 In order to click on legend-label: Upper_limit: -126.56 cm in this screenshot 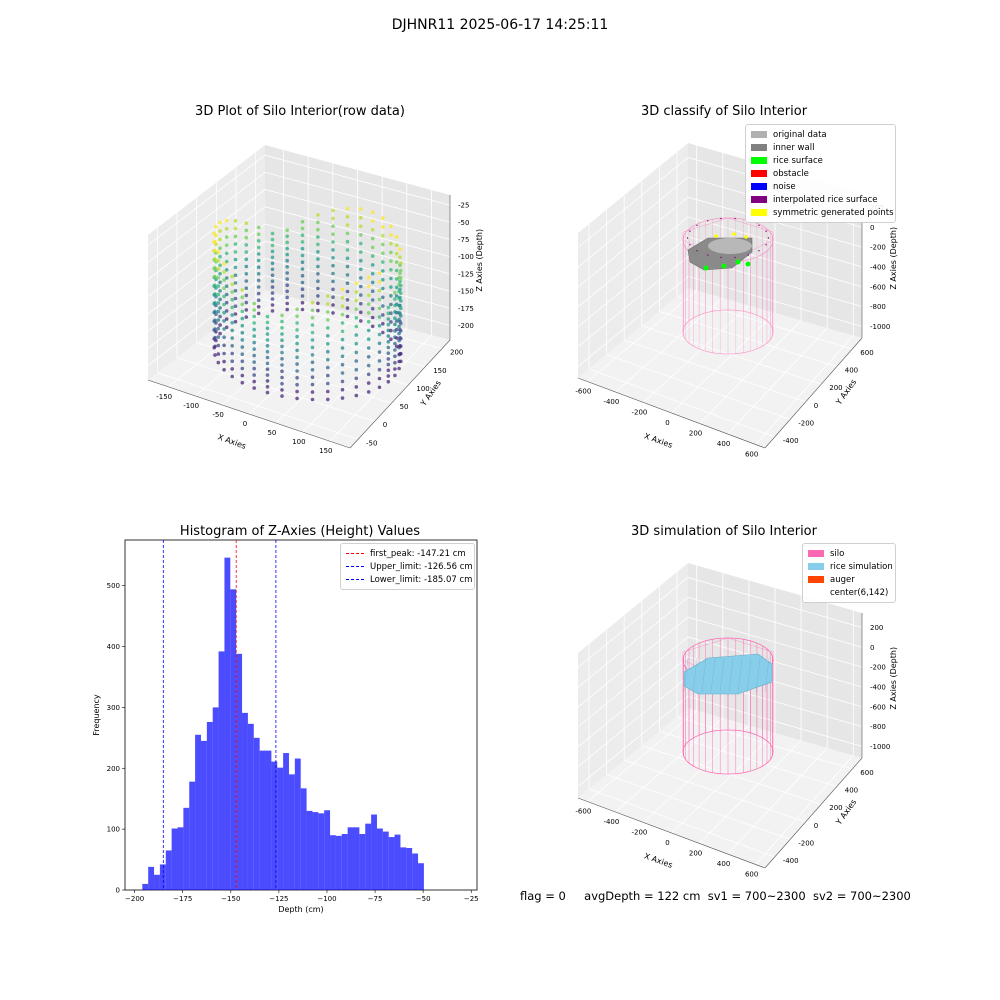, I will do `click(421, 566)`.